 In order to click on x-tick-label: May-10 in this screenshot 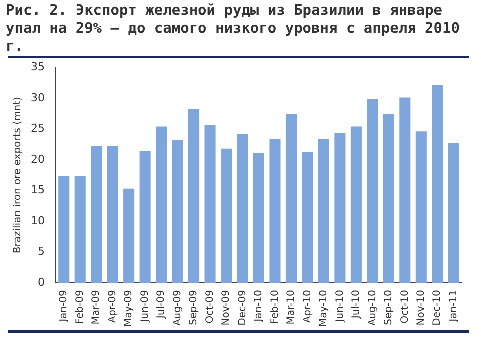, I will do `click(324, 309)`.